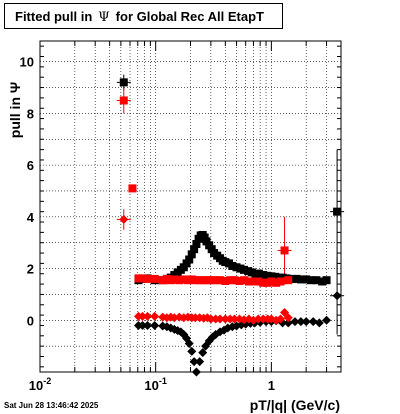 The image size is (400, 414). I want to click on x-tick-label: 10⁻¹, so click(155, 384).